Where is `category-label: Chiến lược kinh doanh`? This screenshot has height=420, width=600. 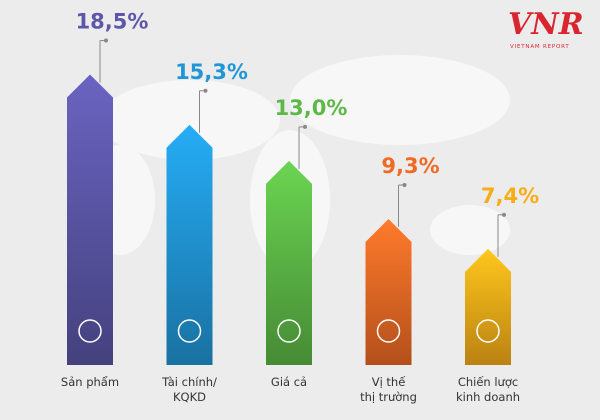
category-label: Chiến lược kinh doanh is located at coordinates (488, 389).